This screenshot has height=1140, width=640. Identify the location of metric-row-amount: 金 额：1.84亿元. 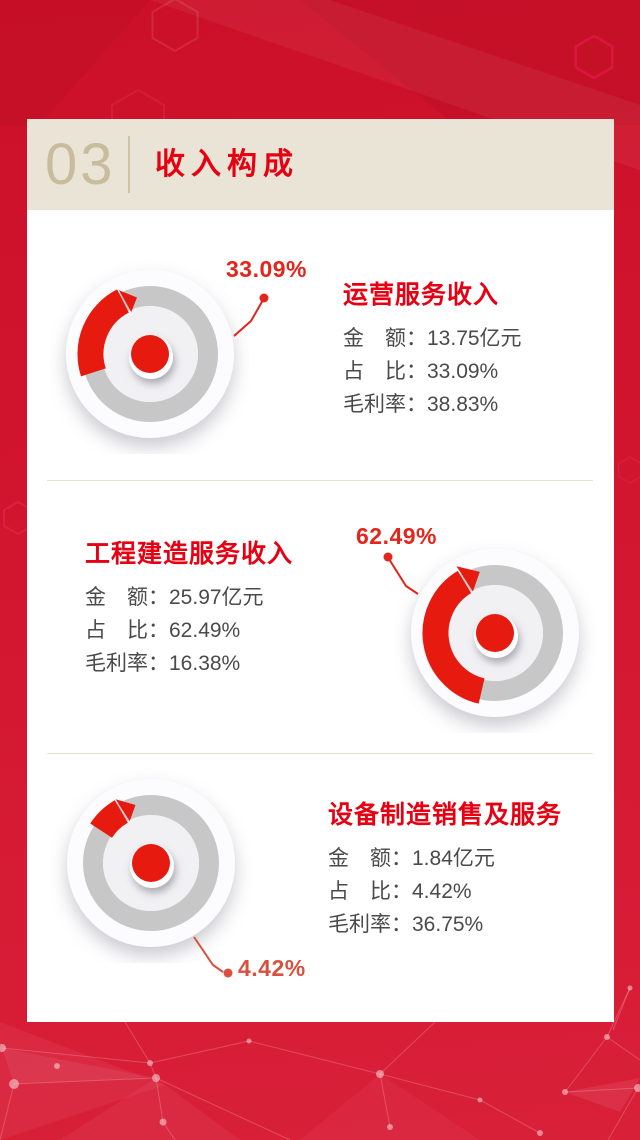
(445, 858).